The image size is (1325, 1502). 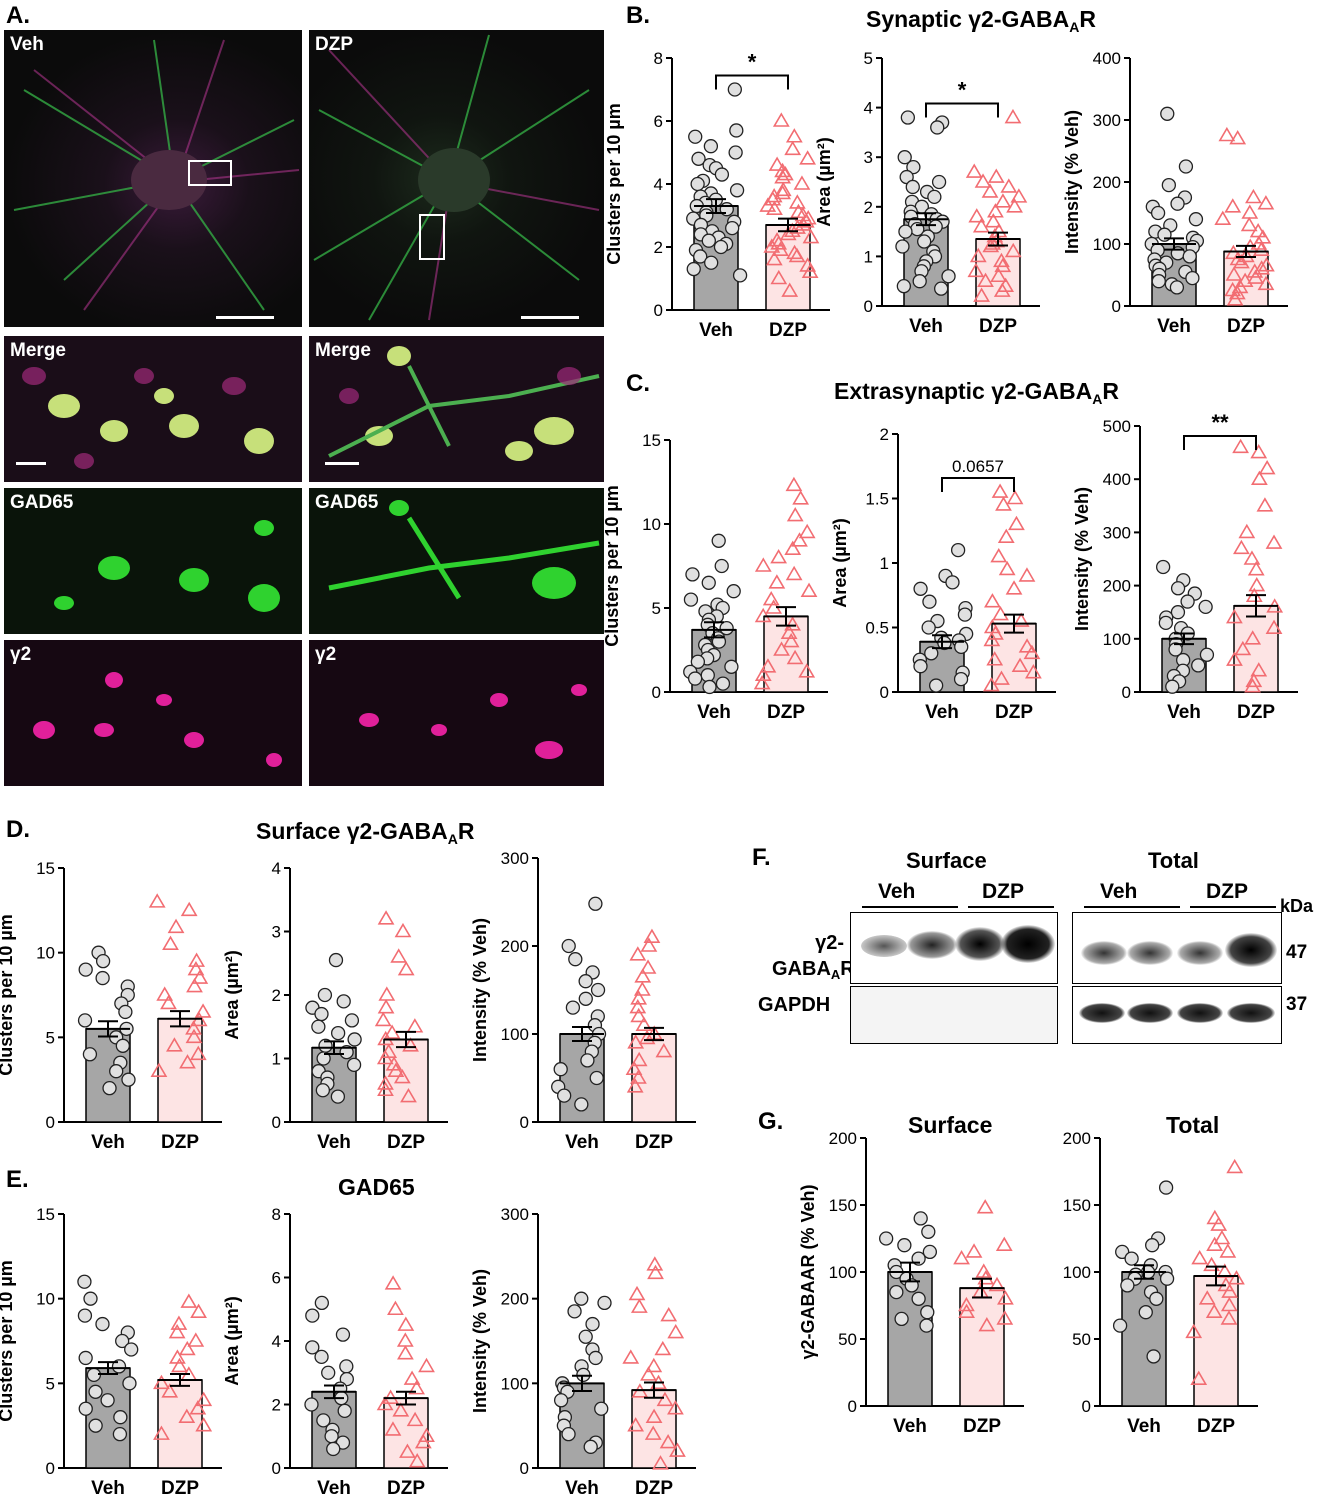 I want to click on y-tick-label: 2, so click(x=276, y=1405).